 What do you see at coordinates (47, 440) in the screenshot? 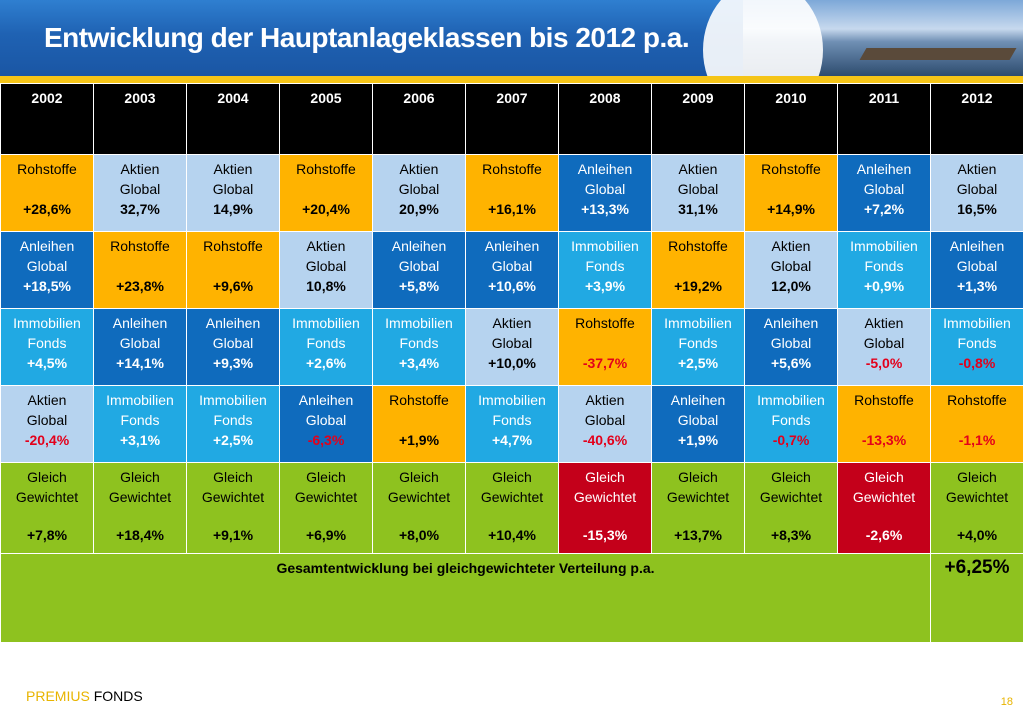
I see `return-value: -20,4%` at bounding box center [47, 440].